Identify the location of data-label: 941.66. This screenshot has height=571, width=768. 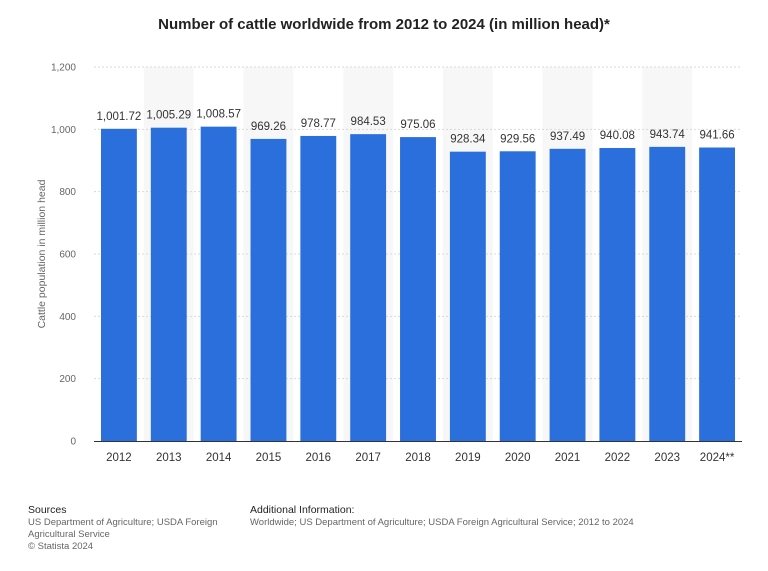
(716, 136).